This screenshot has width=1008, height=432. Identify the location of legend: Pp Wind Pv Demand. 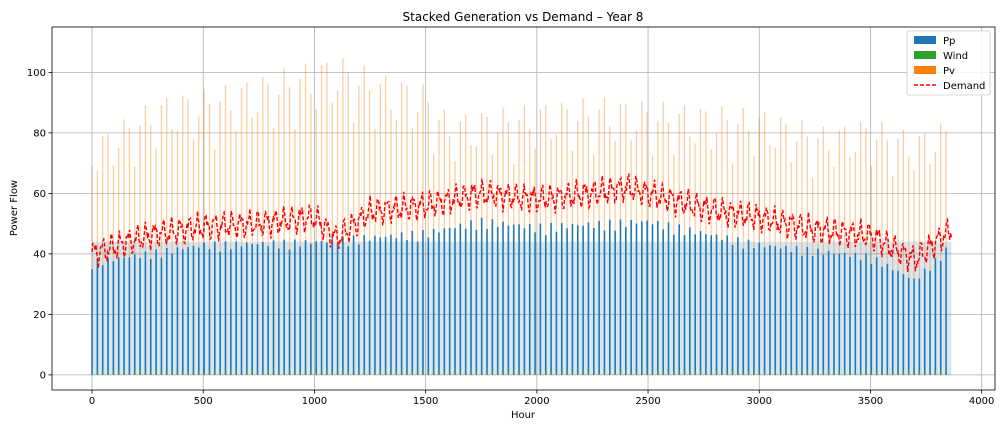
(948, 63).